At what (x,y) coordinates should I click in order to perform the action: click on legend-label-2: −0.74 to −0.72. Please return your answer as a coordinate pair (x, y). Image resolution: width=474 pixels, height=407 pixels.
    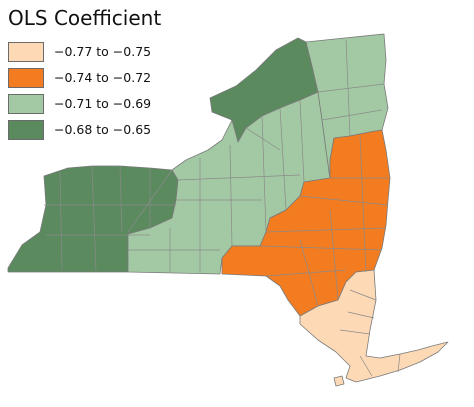
    Looking at the image, I should click on (103, 77).